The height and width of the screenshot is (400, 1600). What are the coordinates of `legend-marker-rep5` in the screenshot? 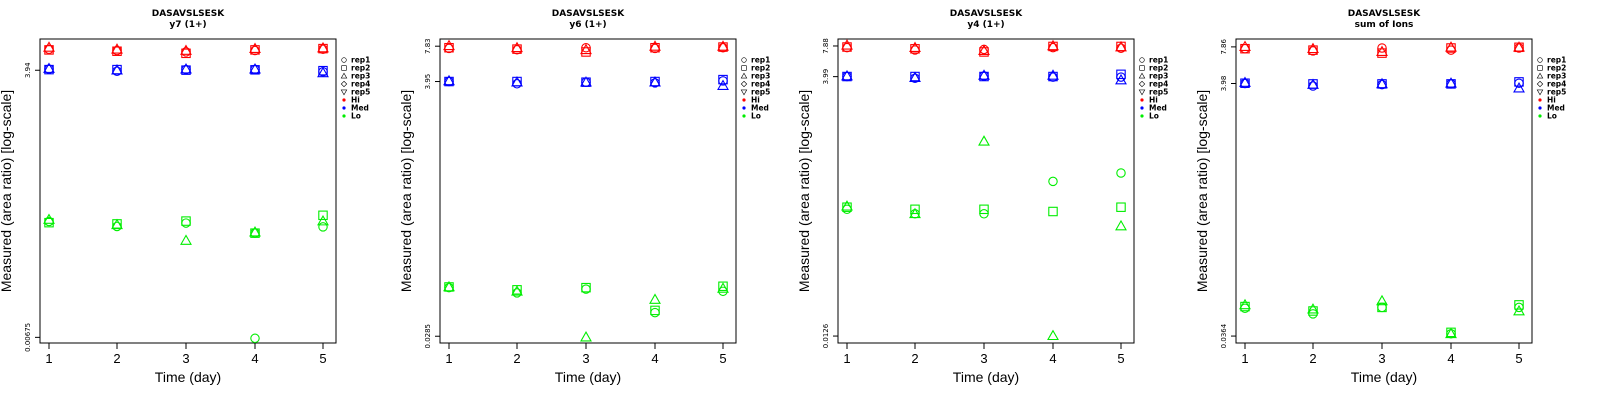 It's located at (1142, 92).